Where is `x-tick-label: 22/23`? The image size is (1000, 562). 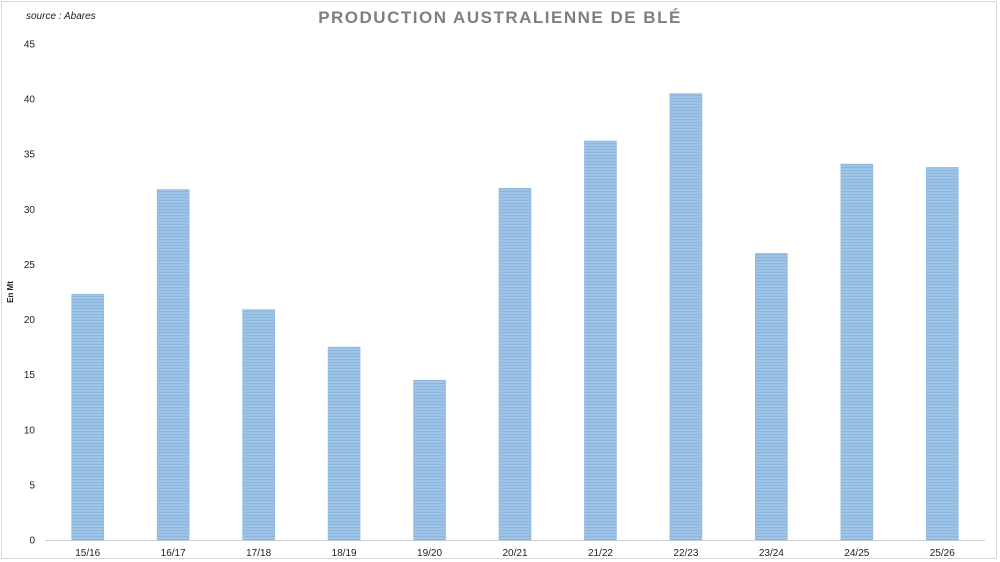 x-tick-label: 22/23 is located at coordinates (685, 553).